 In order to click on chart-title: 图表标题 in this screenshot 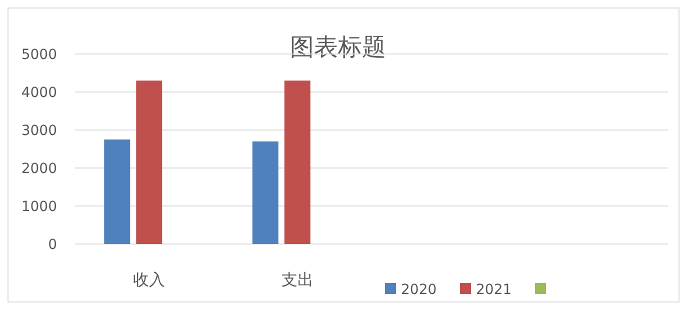, I will do `click(338, 47)`.